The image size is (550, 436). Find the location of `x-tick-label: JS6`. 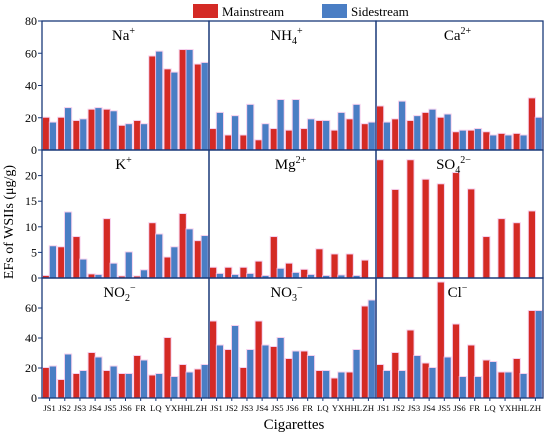

x-tick-label: JS6 is located at coordinates (292, 408).